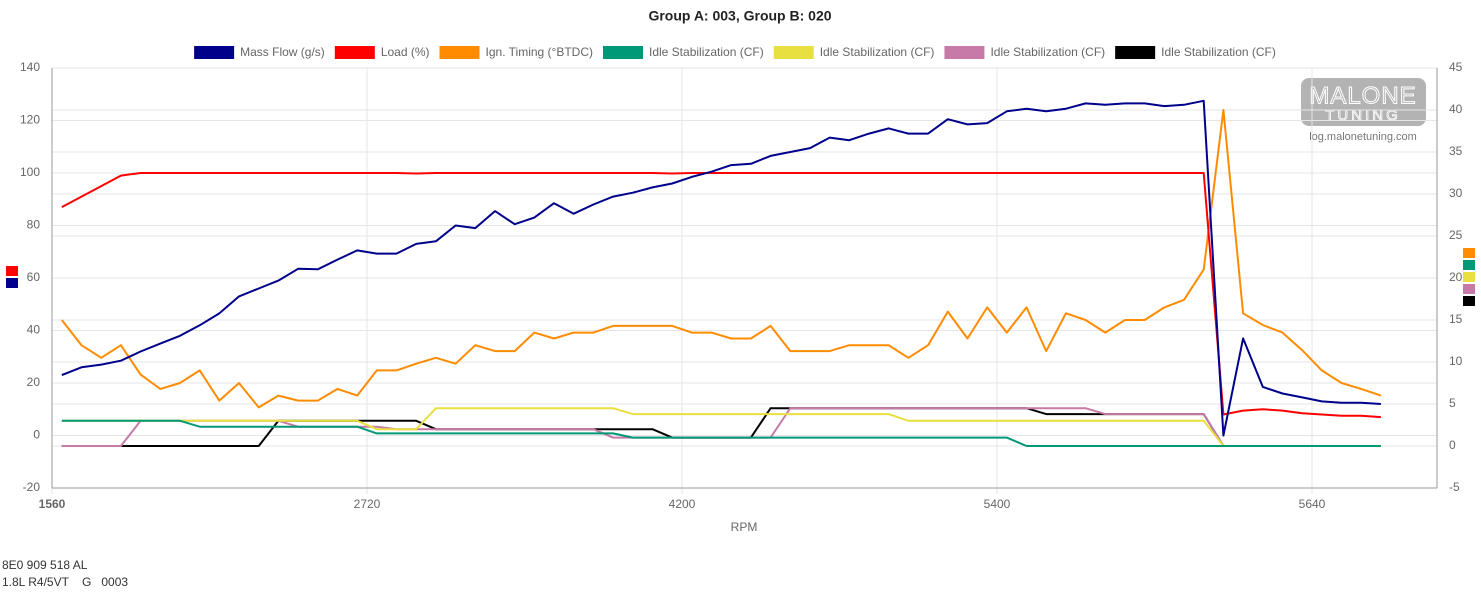  I want to click on y2-tick-label: 0, so click(1452, 445).